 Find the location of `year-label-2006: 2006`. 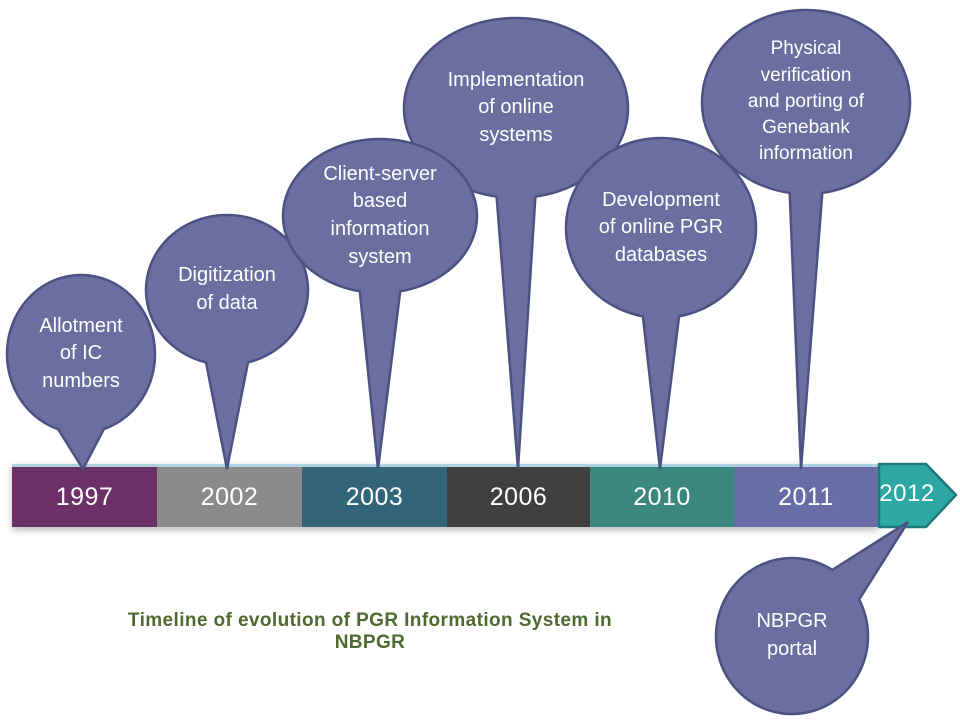

year-label-2006: 2006 is located at coordinates (518, 496).